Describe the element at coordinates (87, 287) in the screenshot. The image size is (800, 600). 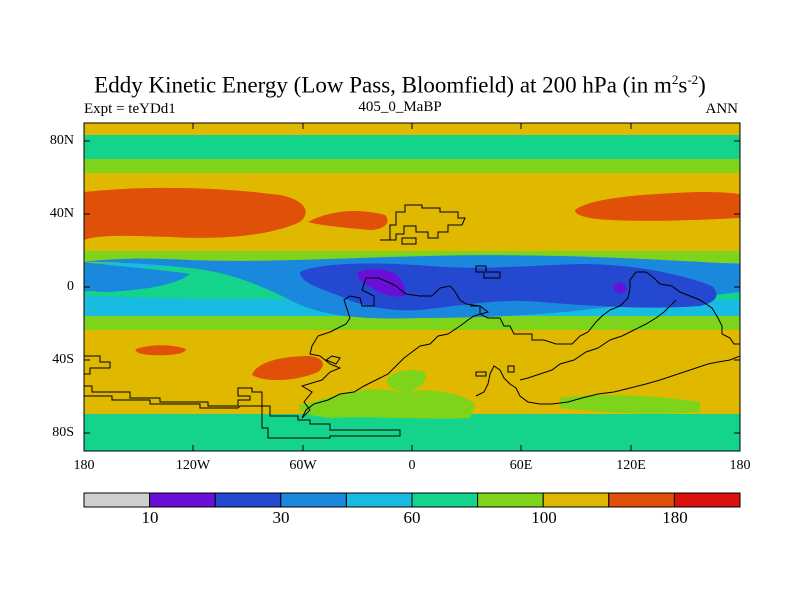
I see `y-ticks-left` at that location.